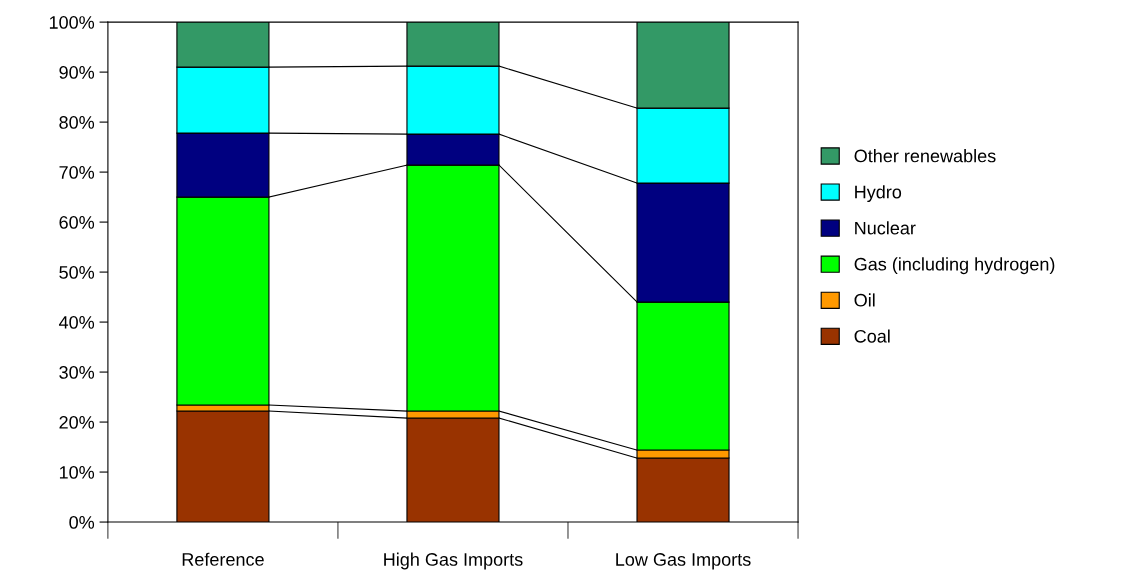  I want to click on legend-label: Gas (including hydrogen), so click(954, 266).